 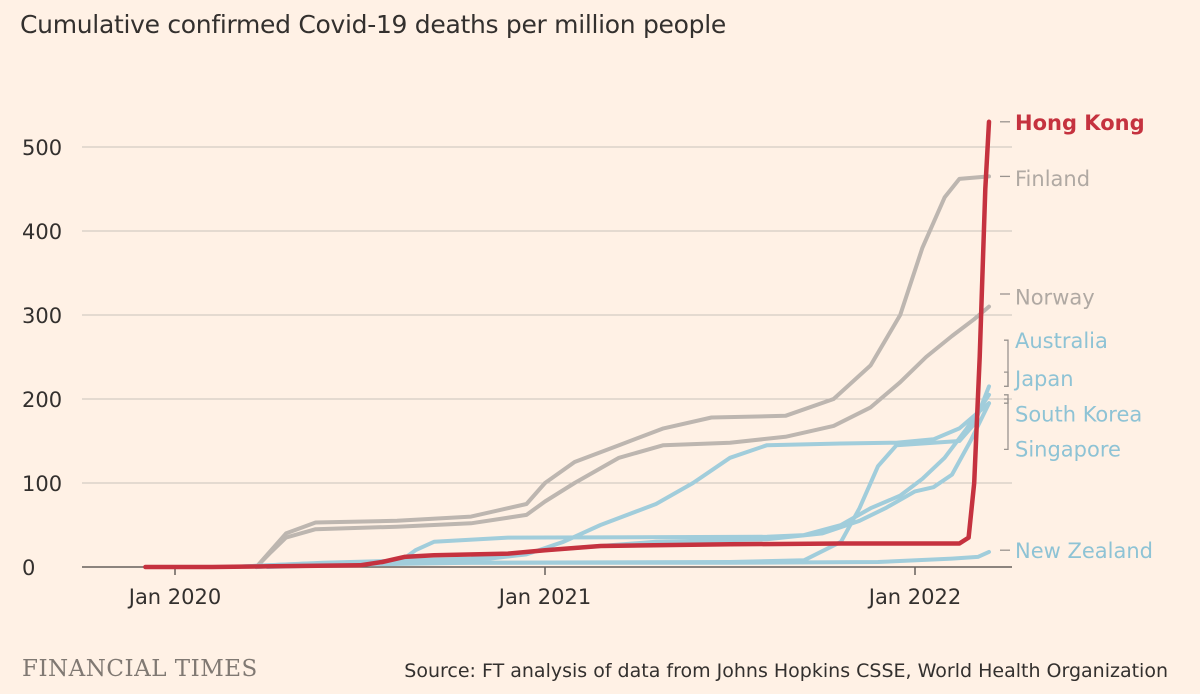 What do you see at coordinates (42, 358) in the screenshot?
I see `y-axis-ticks: 0 100 200 300 400 500` at bounding box center [42, 358].